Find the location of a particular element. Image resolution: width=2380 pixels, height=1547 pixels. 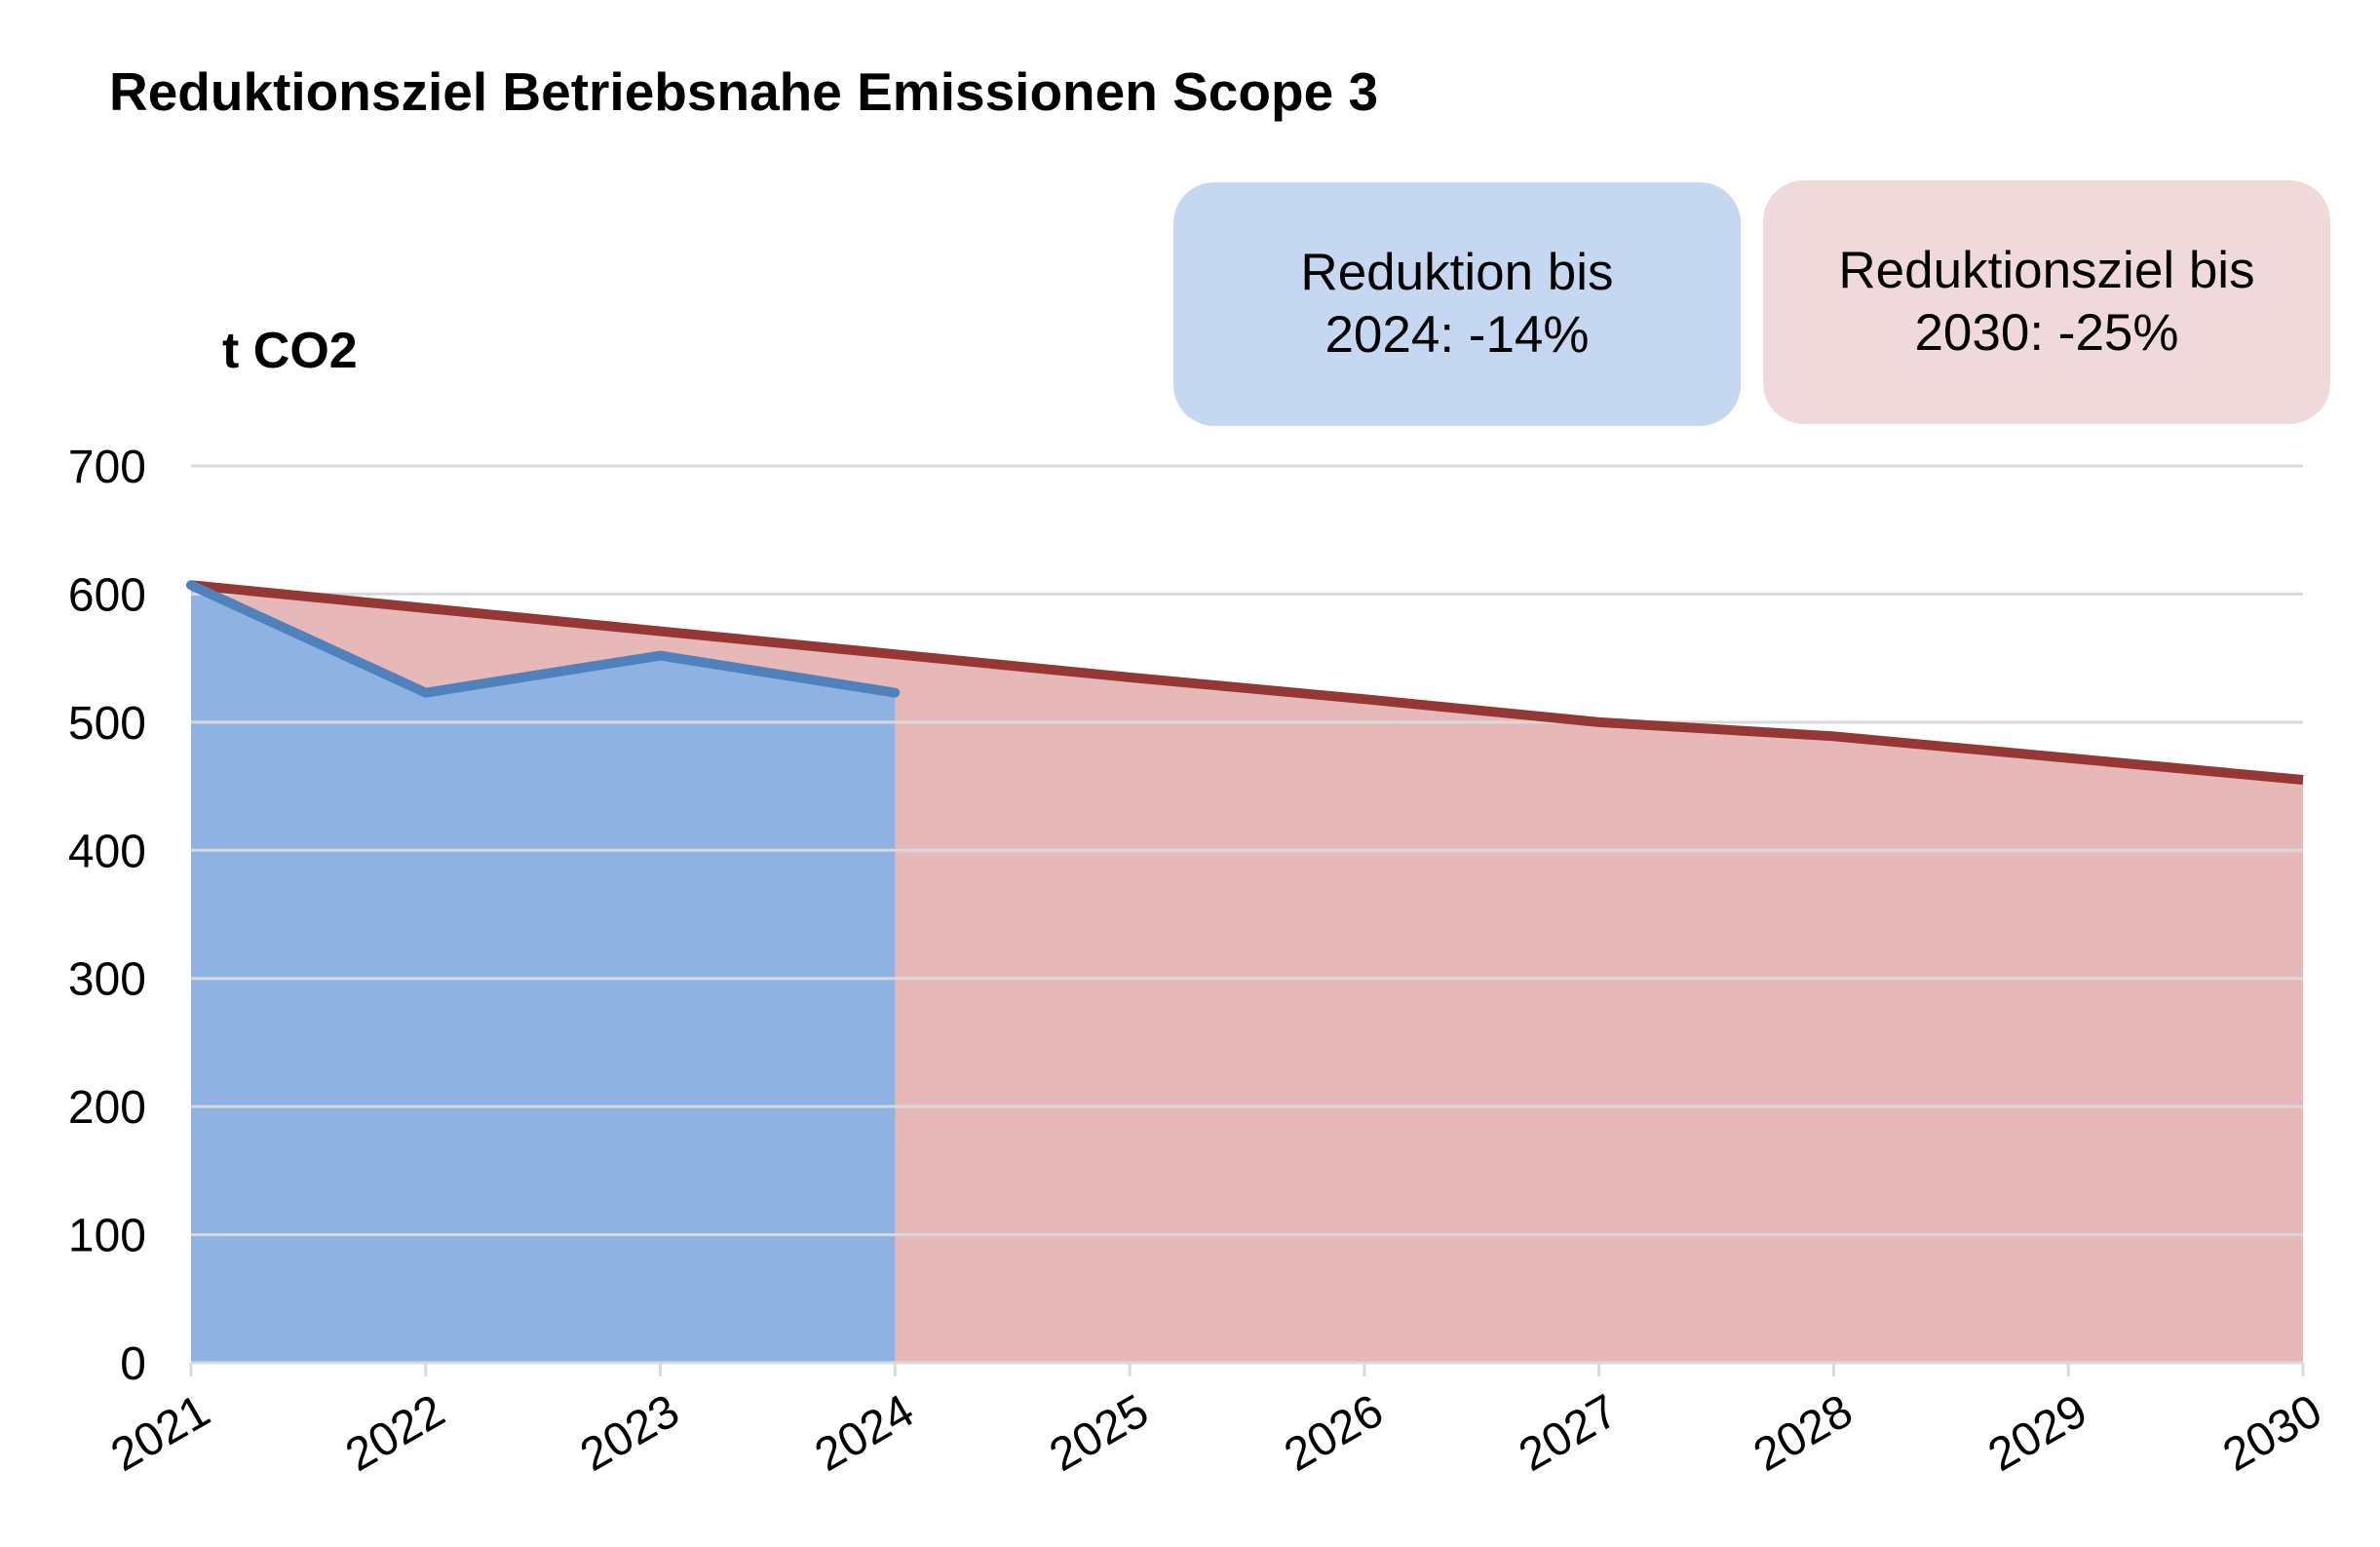

y-tick-label-0: 0 is located at coordinates (133, 1364).